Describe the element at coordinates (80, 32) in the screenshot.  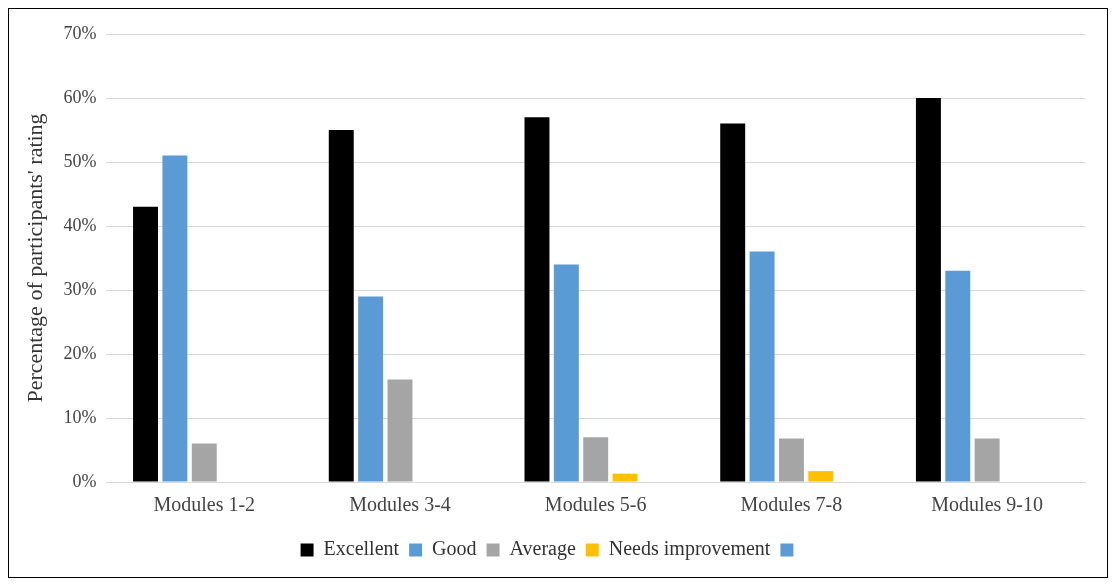
I see `y-tick-label: 70%` at that location.